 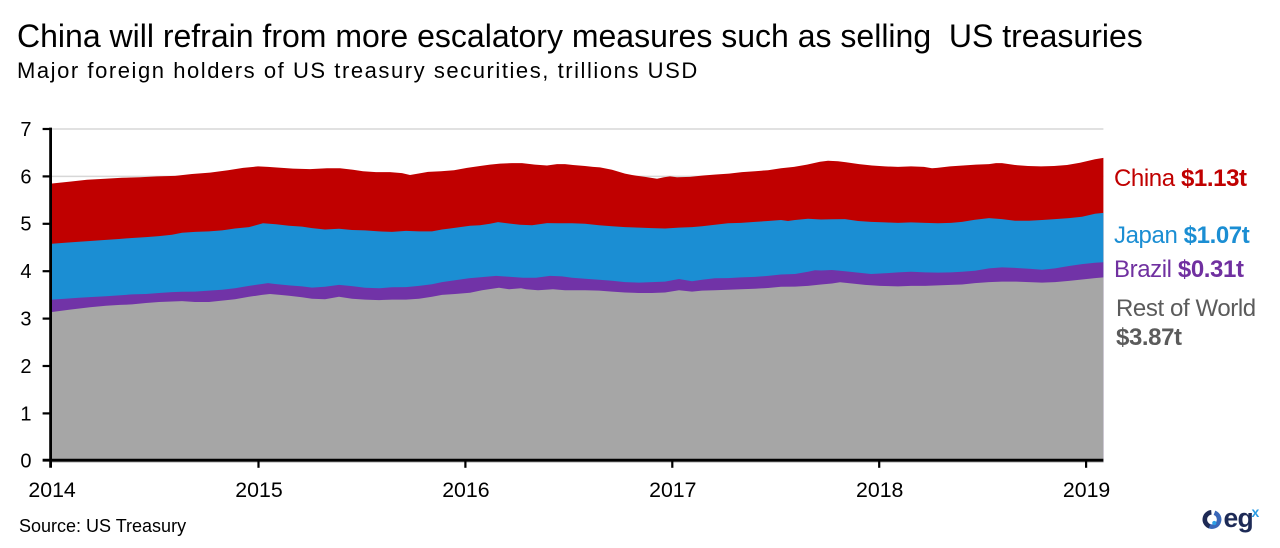 I want to click on svg-text: 2018, so click(x=879, y=490).